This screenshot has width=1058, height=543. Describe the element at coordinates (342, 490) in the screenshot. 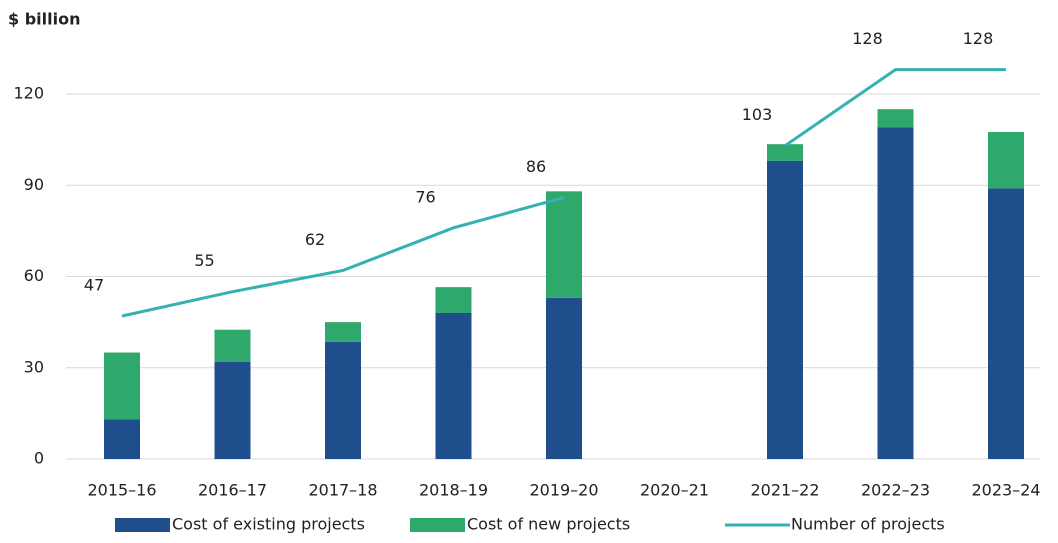

I see `x-tick-label: 2017–18` at that location.